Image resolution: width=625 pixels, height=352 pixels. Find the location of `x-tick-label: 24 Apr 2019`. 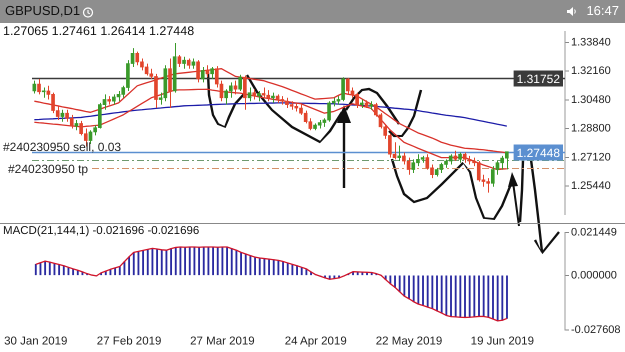

x-tick-label: 24 Apr 2019 is located at coordinates (315, 341).